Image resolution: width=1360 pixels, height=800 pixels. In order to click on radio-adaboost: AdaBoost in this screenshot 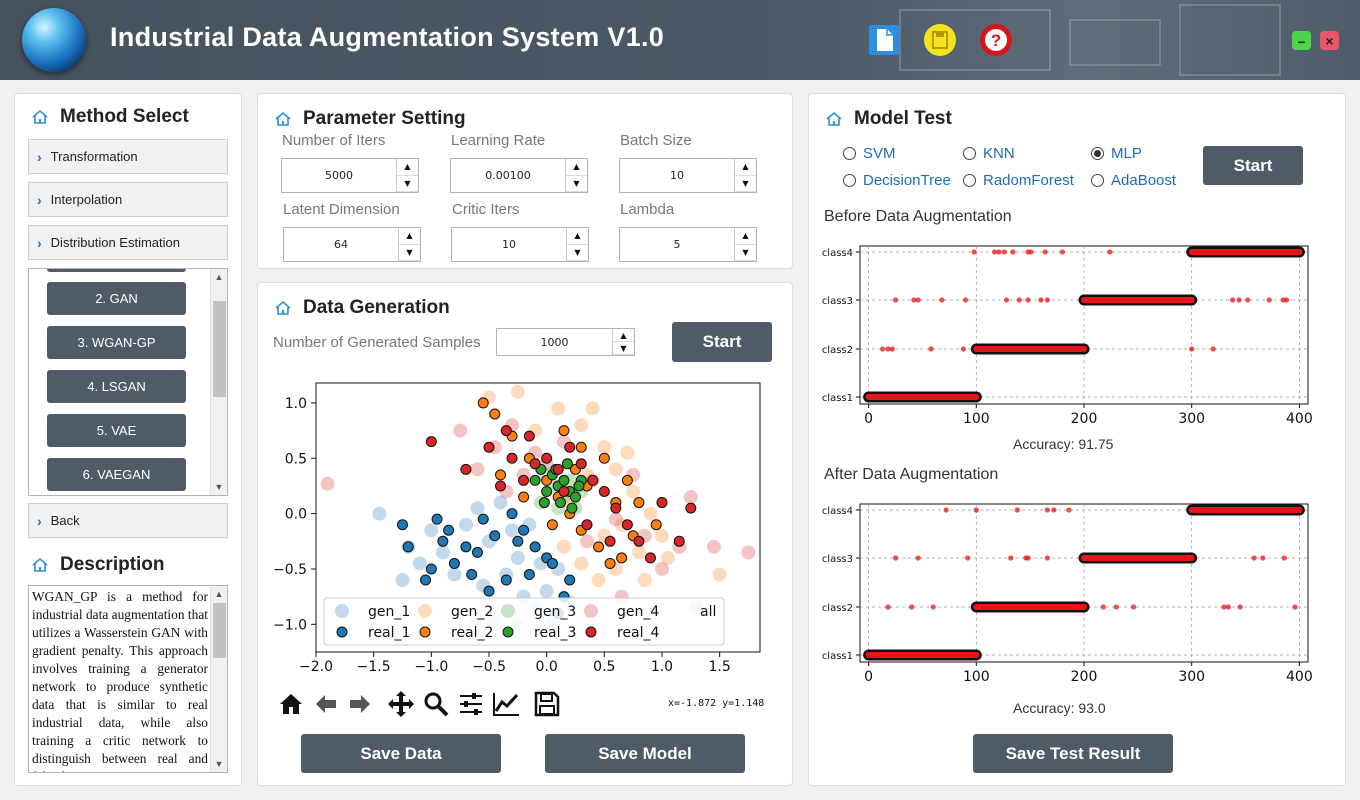, I will do `click(1133, 180)`.